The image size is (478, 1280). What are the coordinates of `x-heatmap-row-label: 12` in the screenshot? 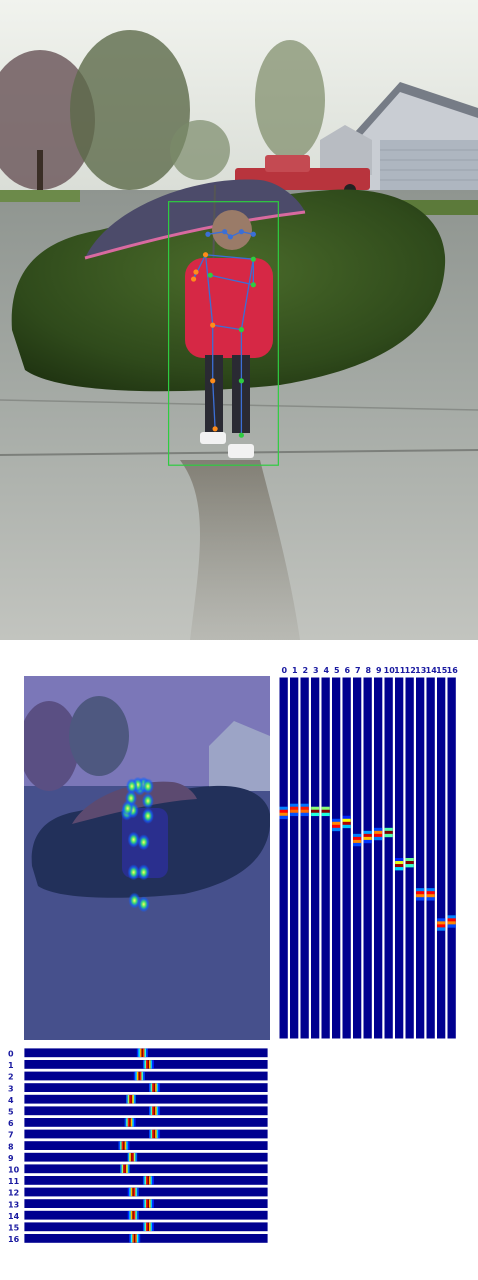 It's located at (13, 1193).